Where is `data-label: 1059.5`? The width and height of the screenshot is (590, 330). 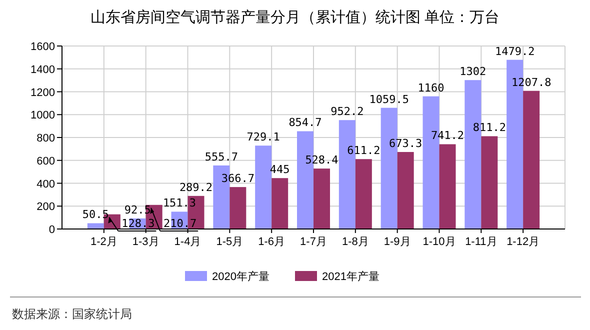
data-label: 1059.5 is located at coordinates (389, 99).